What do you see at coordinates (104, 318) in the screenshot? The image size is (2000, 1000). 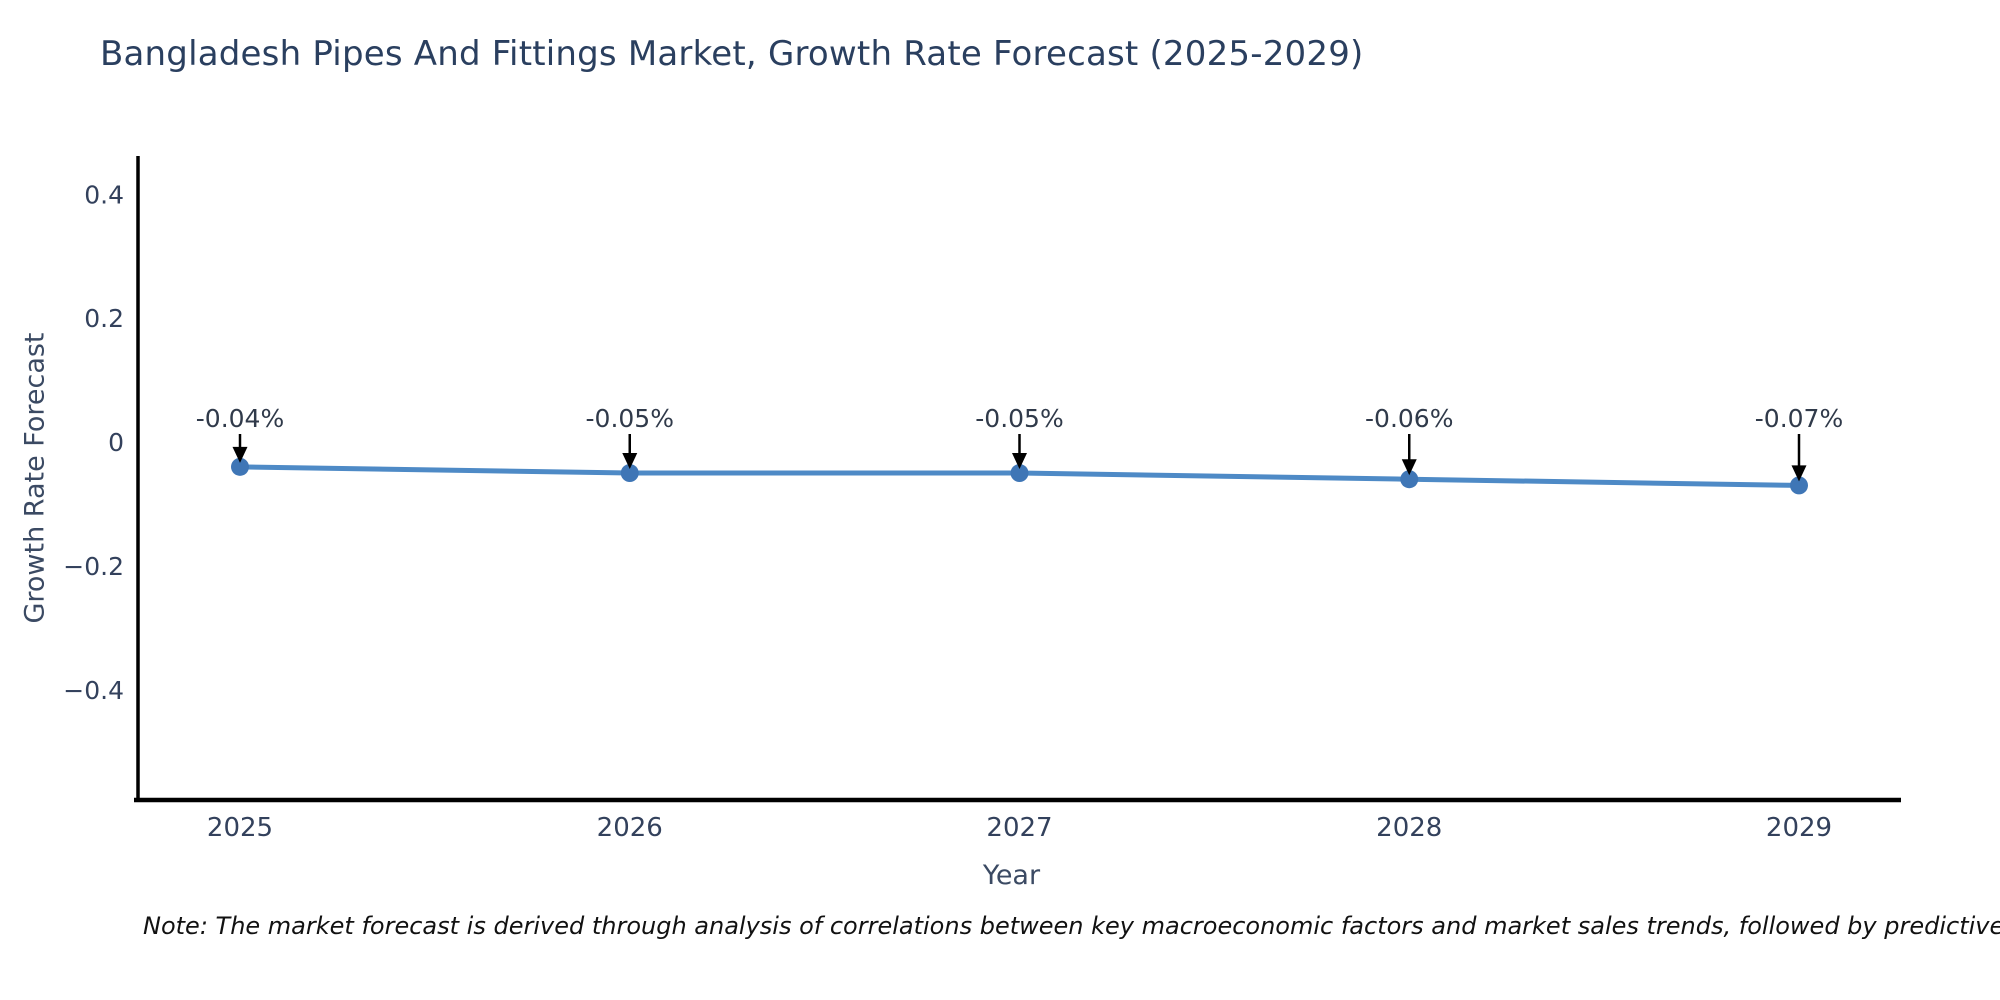 I see `y-tick-label: 0.2` at bounding box center [104, 318].